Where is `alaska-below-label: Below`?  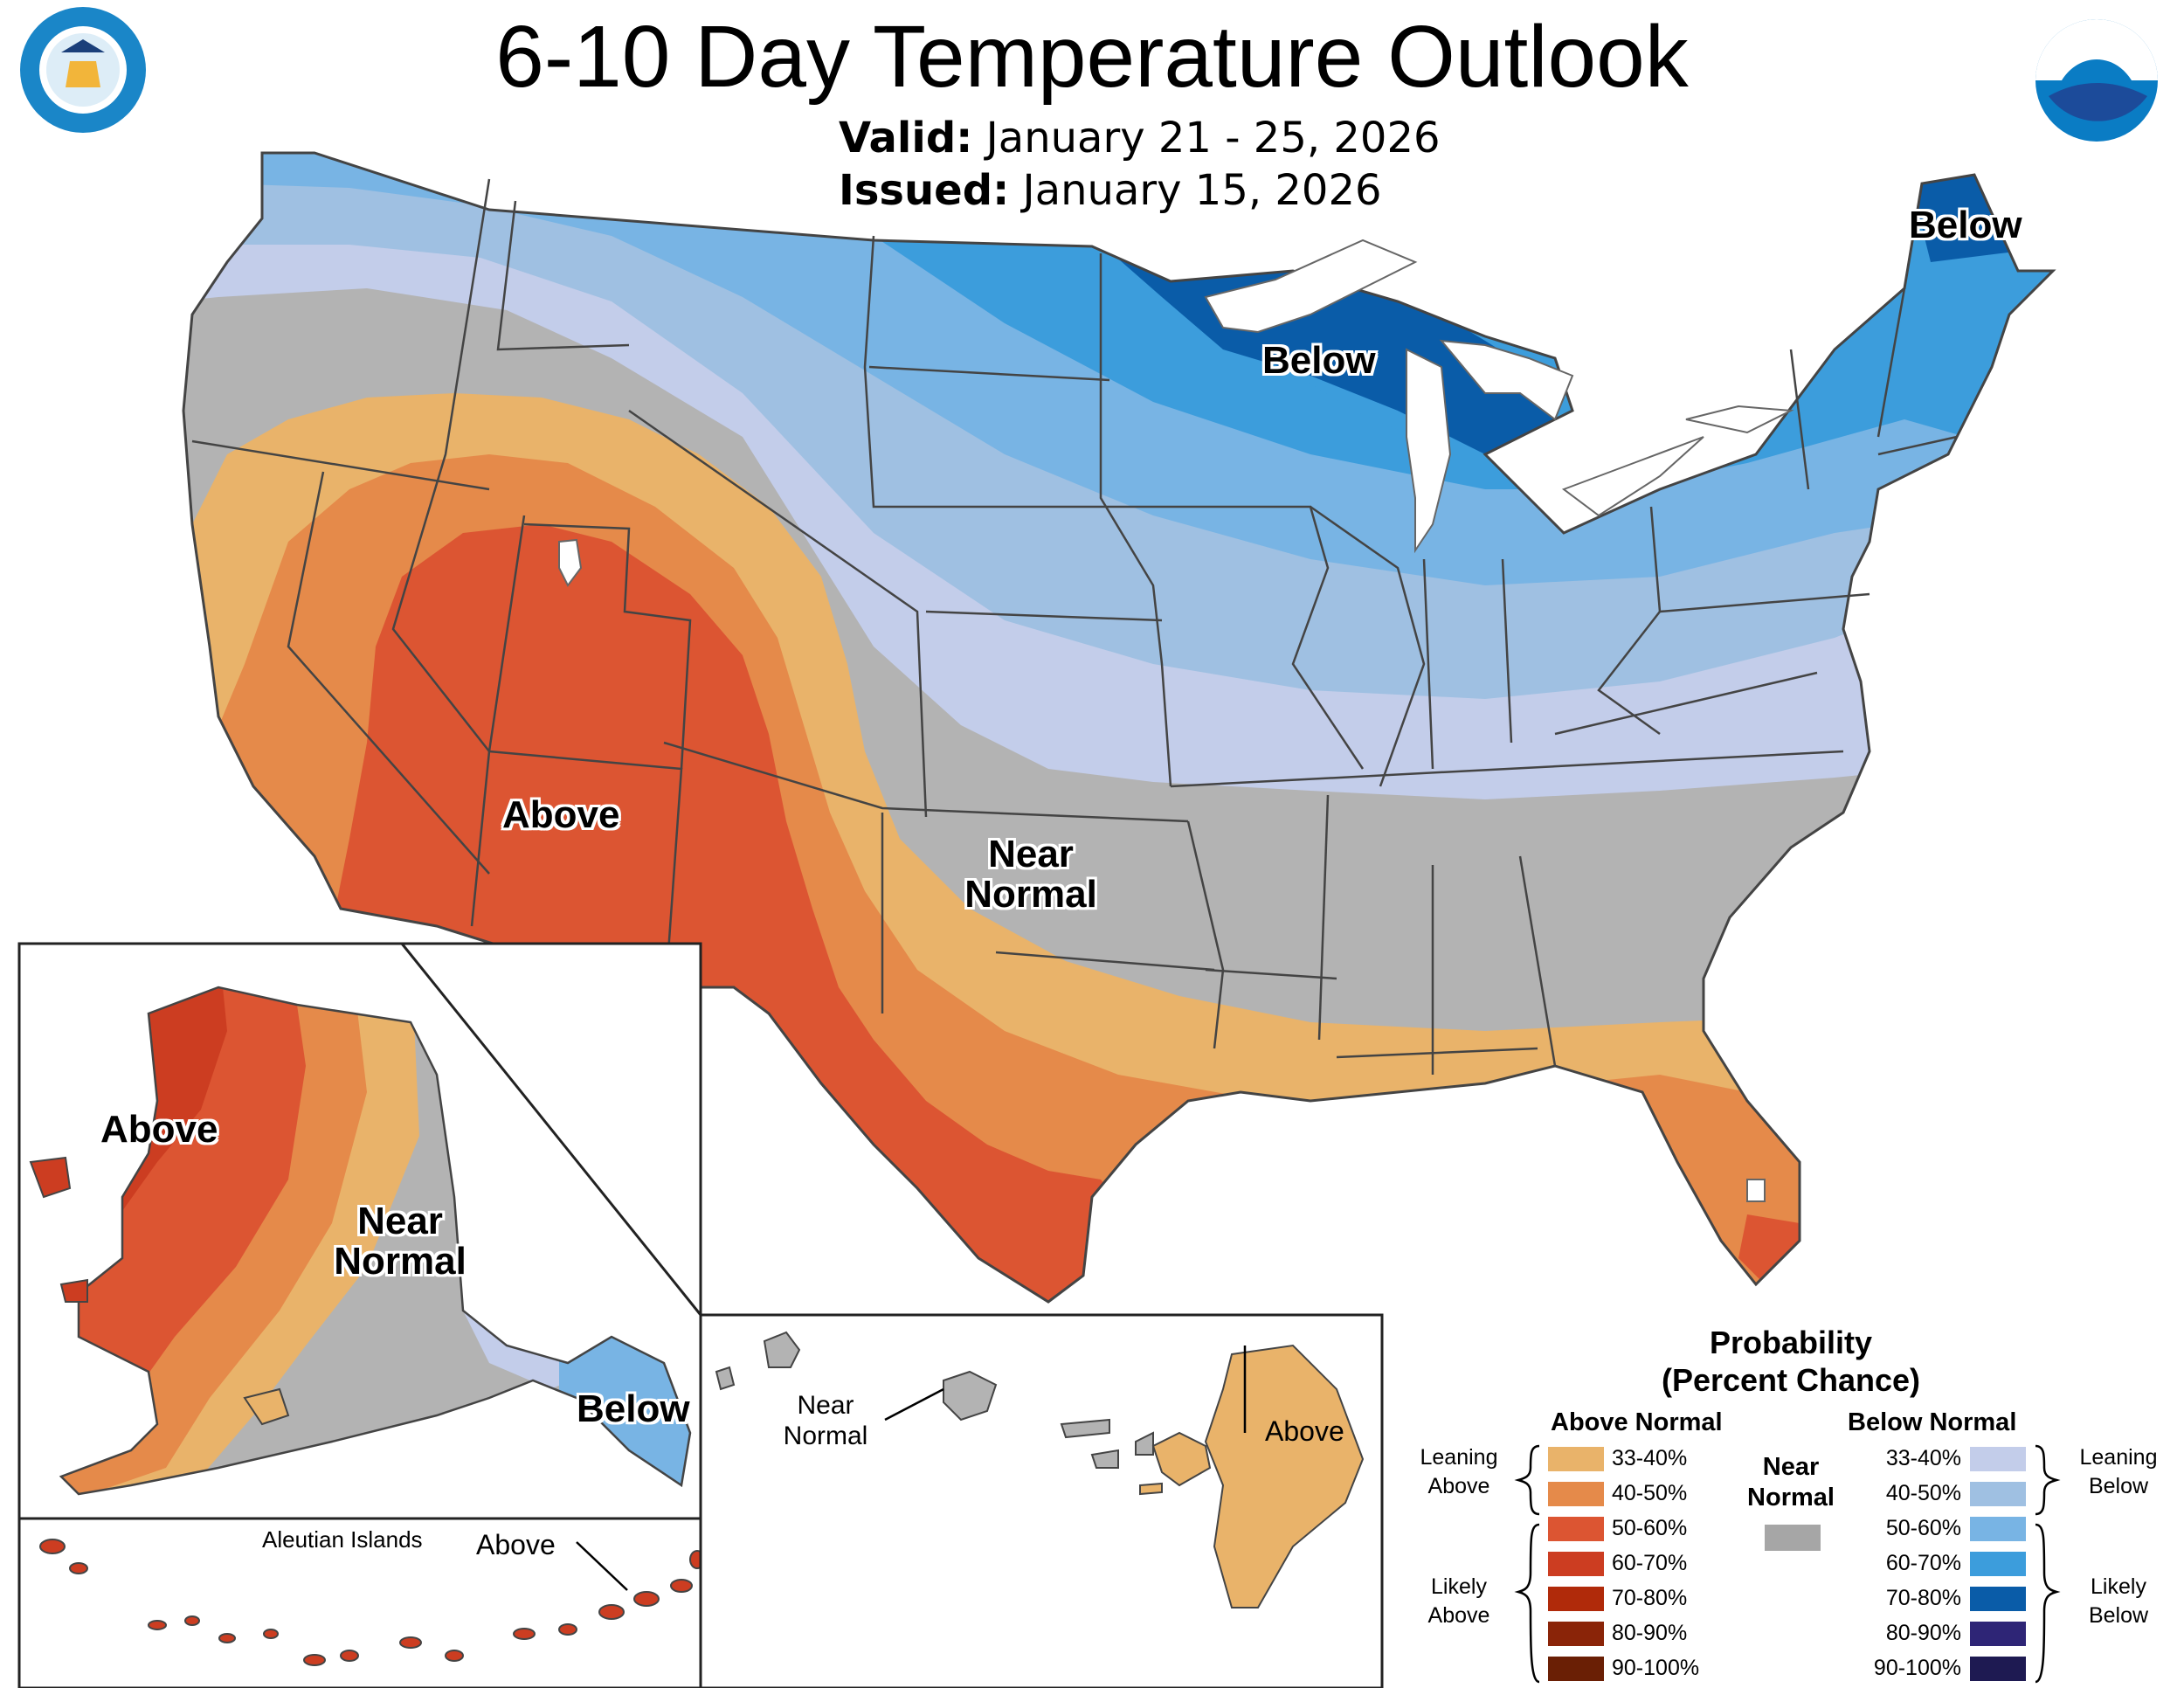
alaska-below-label: Below is located at coordinates (633, 1408).